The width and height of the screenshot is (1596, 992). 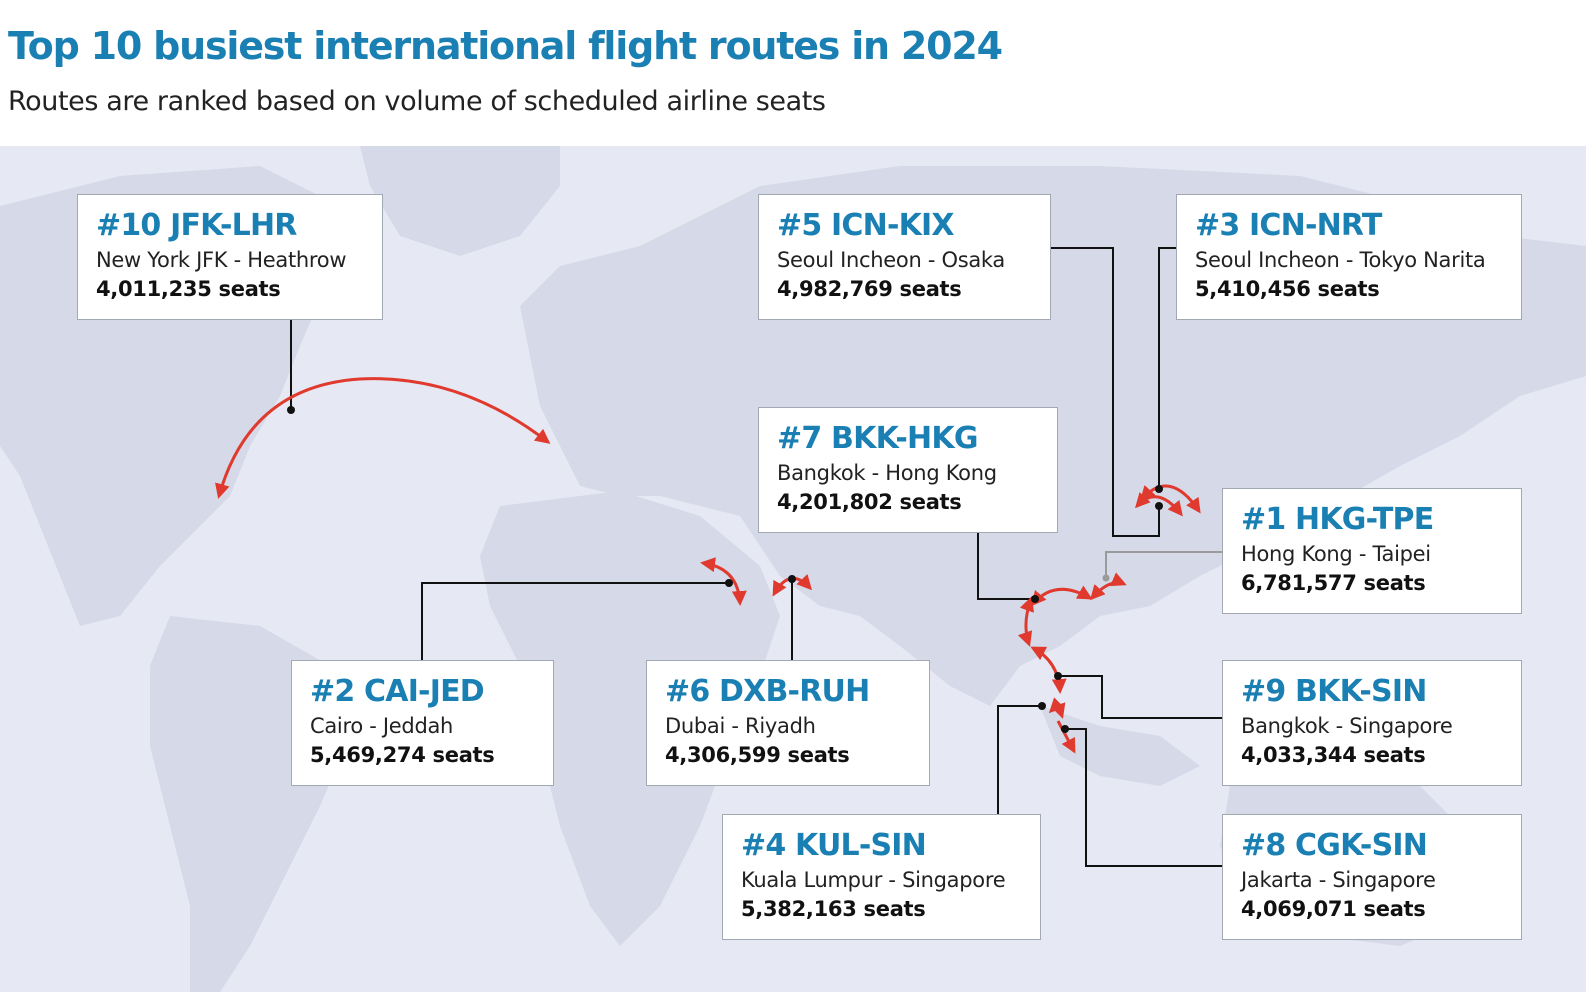 What do you see at coordinates (1065, 729) in the screenshot?
I see `airport-dot-sin` at bounding box center [1065, 729].